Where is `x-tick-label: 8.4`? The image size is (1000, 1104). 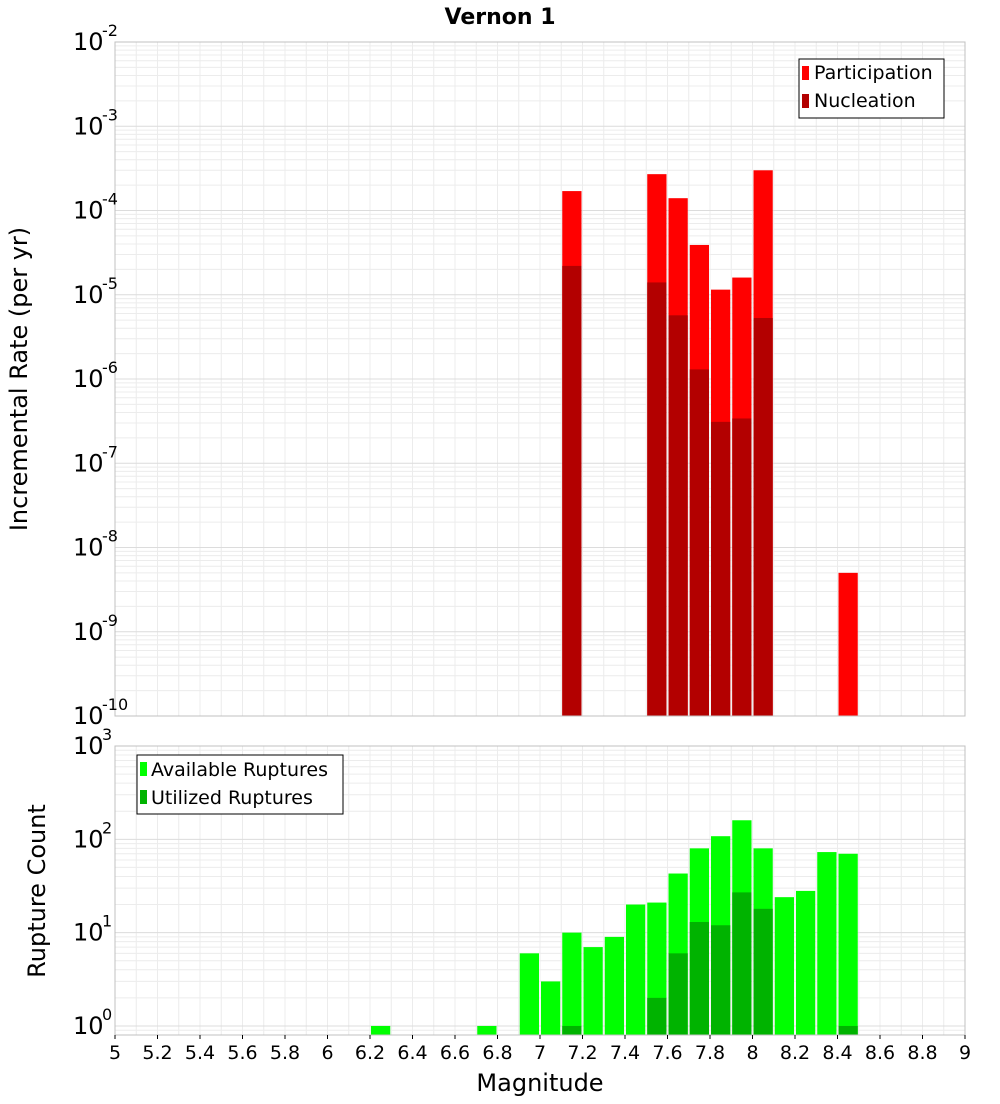
x-tick-label: 8.4 is located at coordinates (837, 1053).